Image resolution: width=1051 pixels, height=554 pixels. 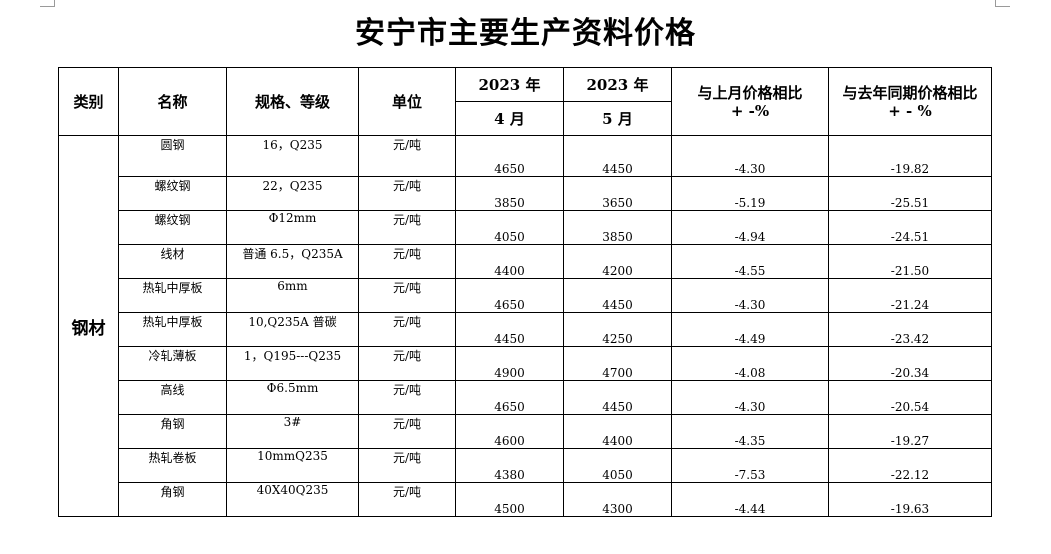 What do you see at coordinates (750, 329) in the screenshot?
I see `cell-mom: -4.49` at bounding box center [750, 329].